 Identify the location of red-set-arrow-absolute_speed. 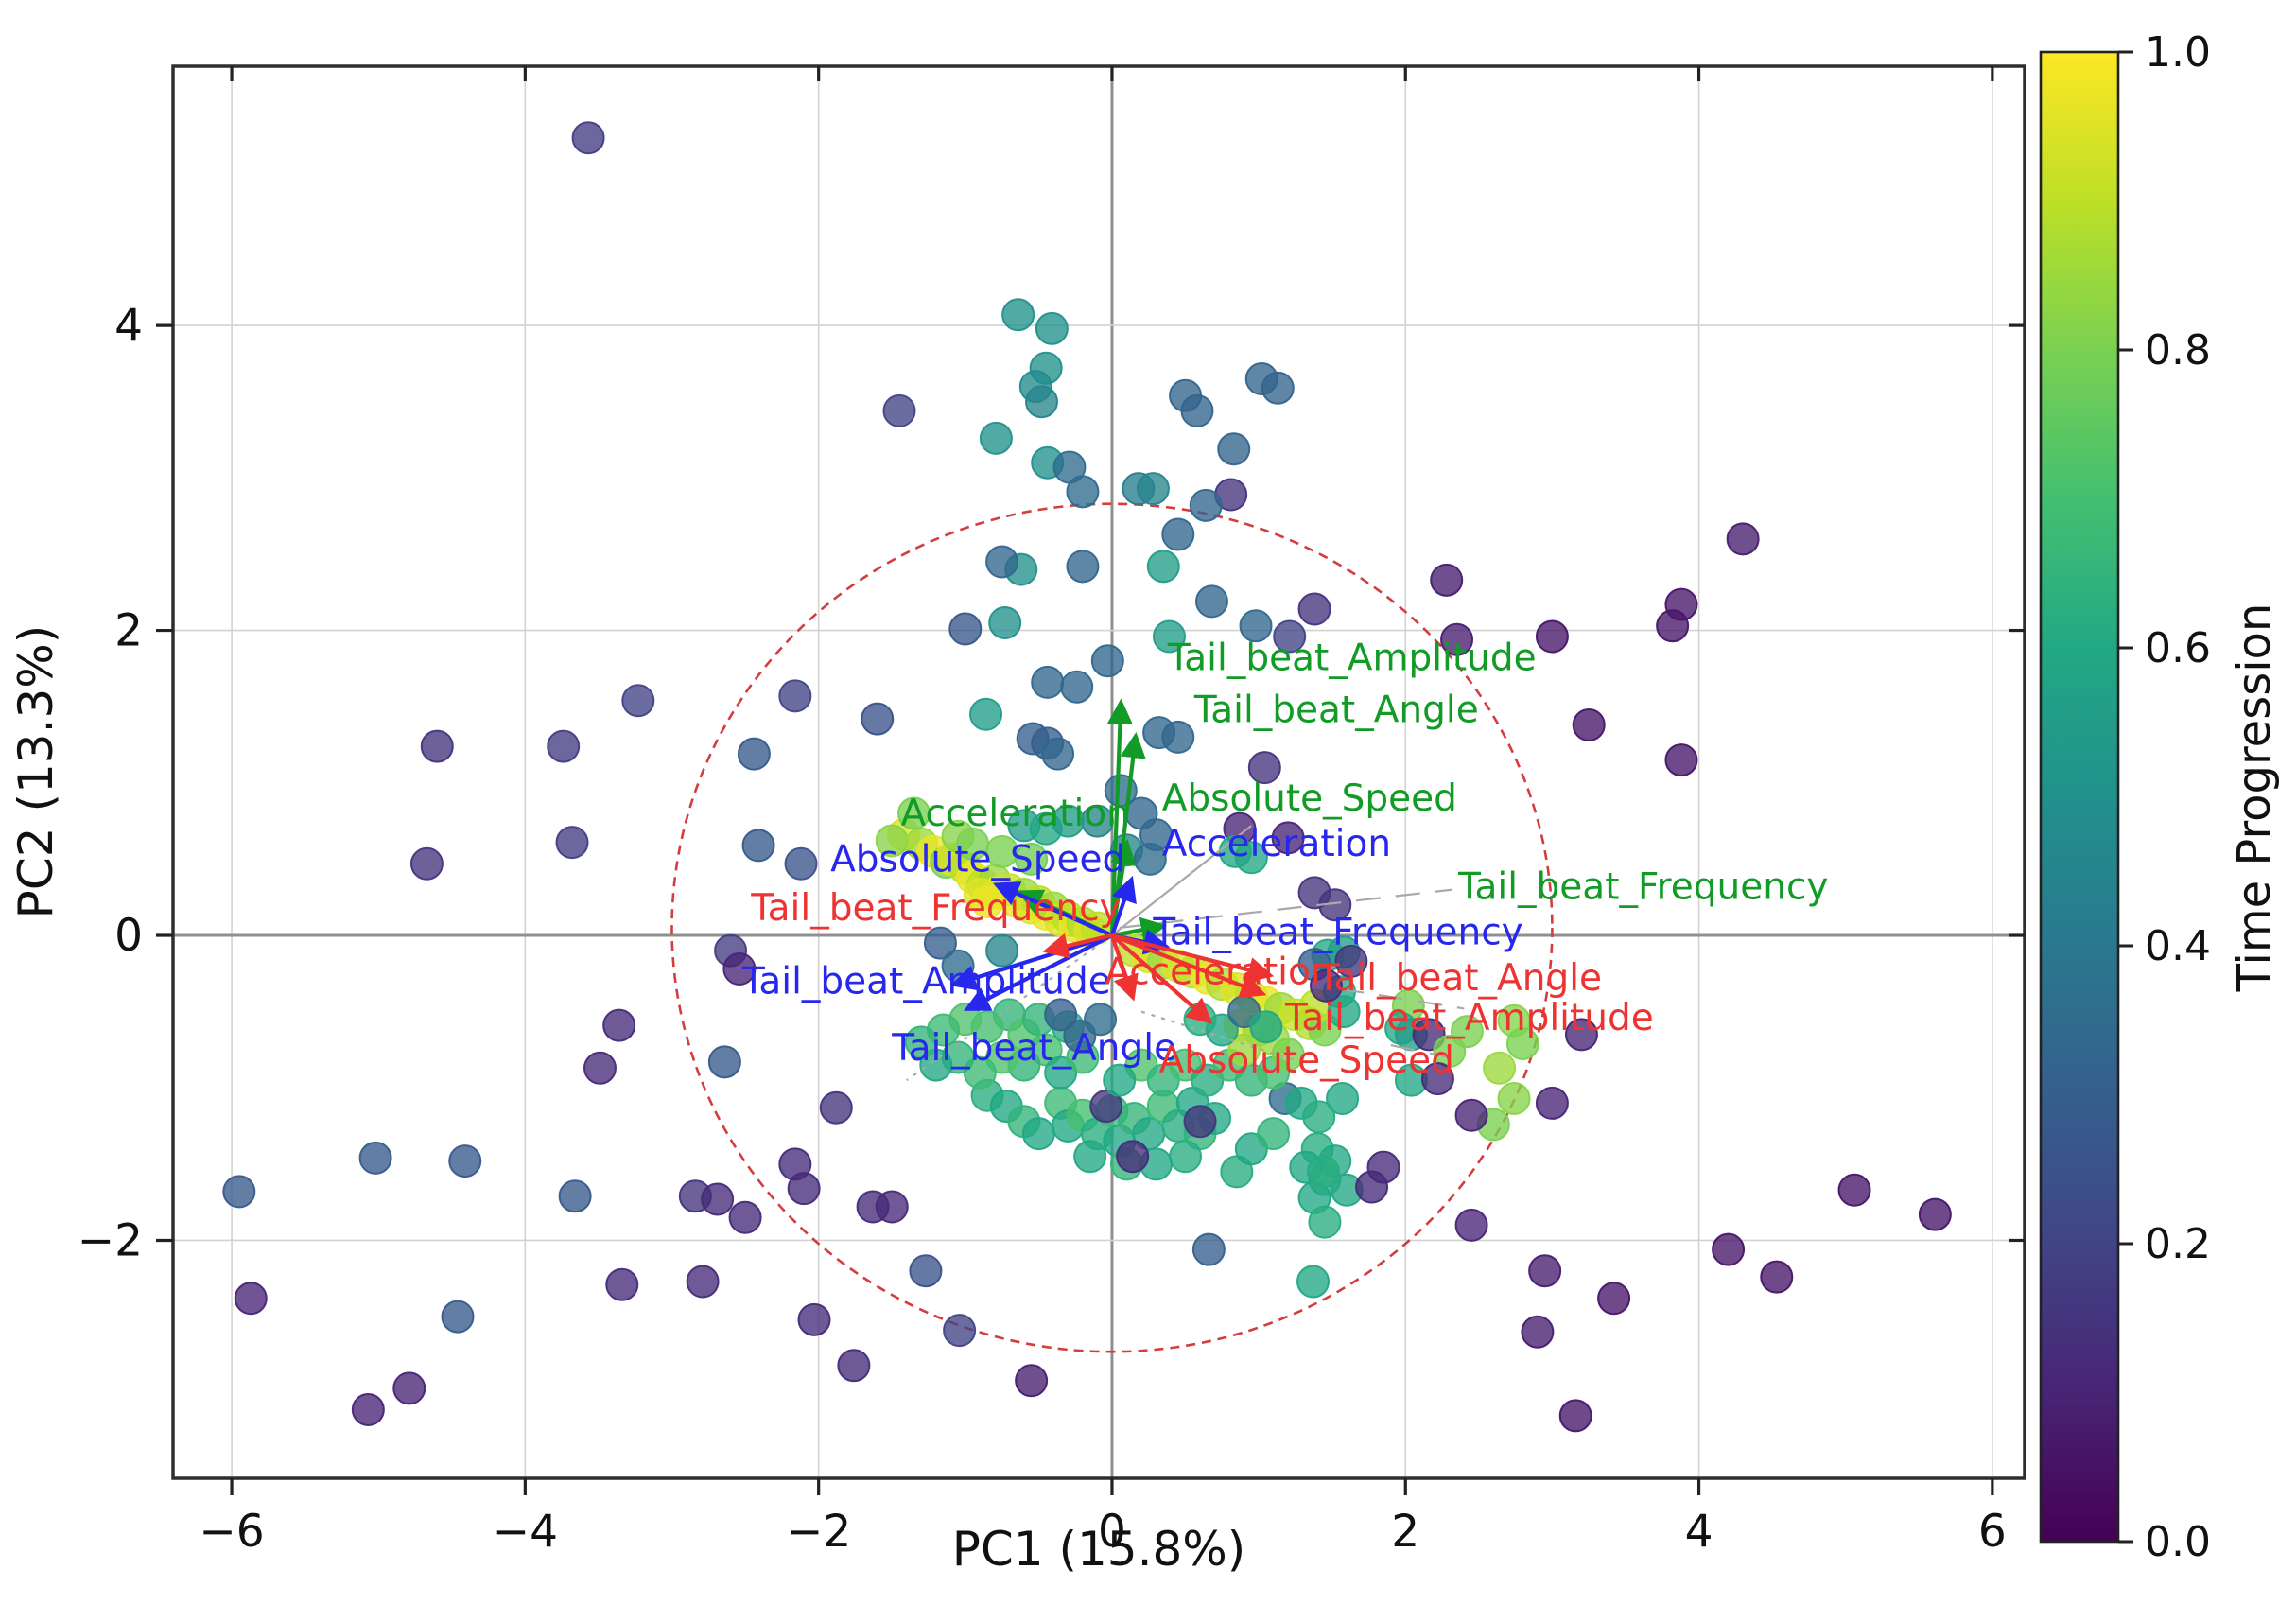
(1161, 979).